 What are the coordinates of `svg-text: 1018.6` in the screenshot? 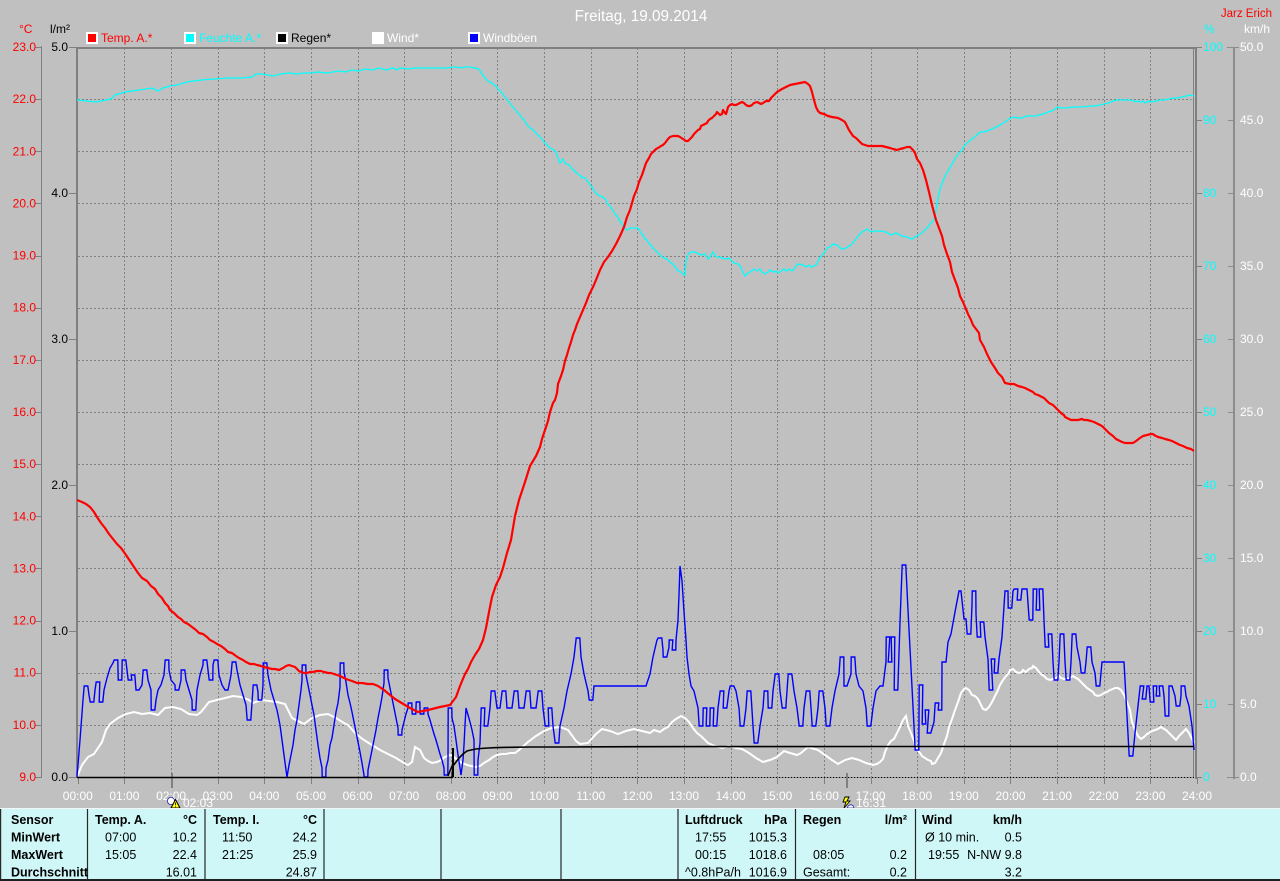 It's located at (768, 855).